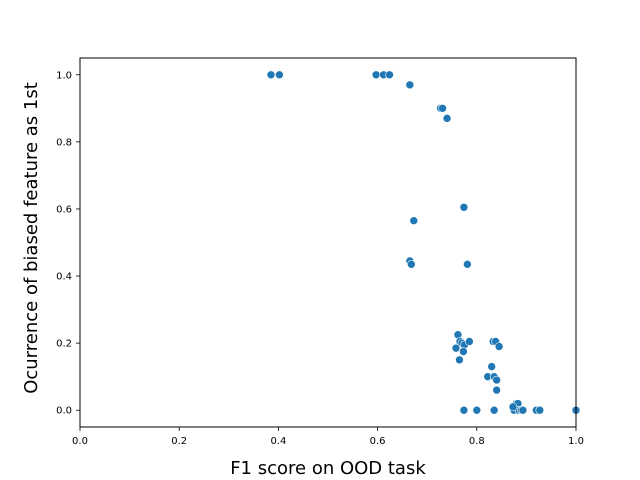 The width and height of the screenshot is (640, 480). What do you see at coordinates (64, 411) in the screenshot?
I see `y-tick-label: 0.0` at bounding box center [64, 411].